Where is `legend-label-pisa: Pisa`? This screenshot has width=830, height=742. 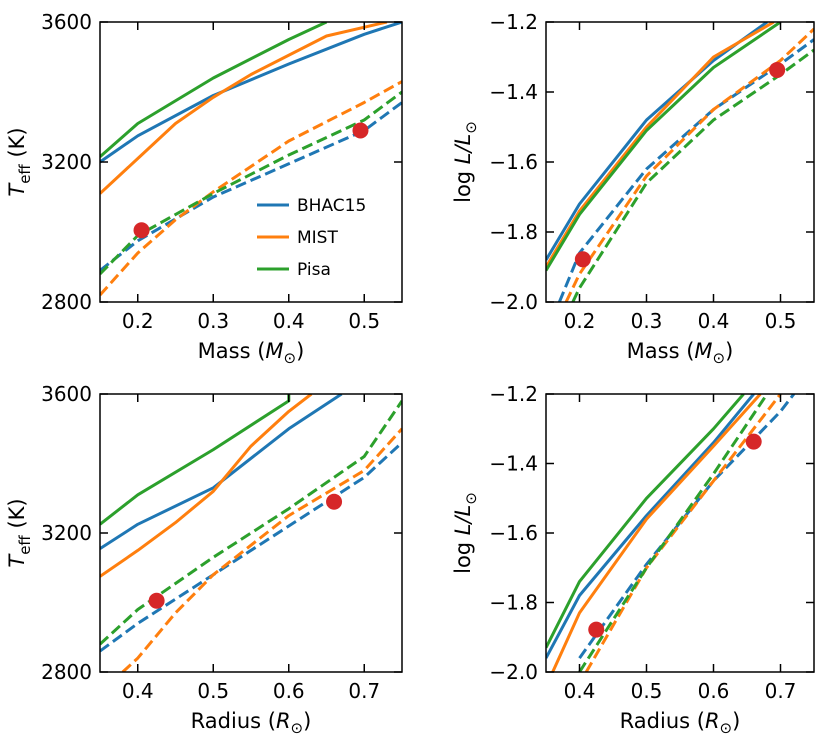 legend-label-pisa: Pisa is located at coordinates (314, 270).